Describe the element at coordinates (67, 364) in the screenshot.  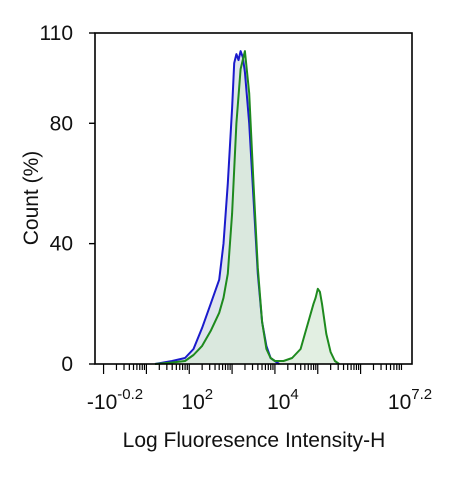
I see `y-tick-label: 0` at that location.